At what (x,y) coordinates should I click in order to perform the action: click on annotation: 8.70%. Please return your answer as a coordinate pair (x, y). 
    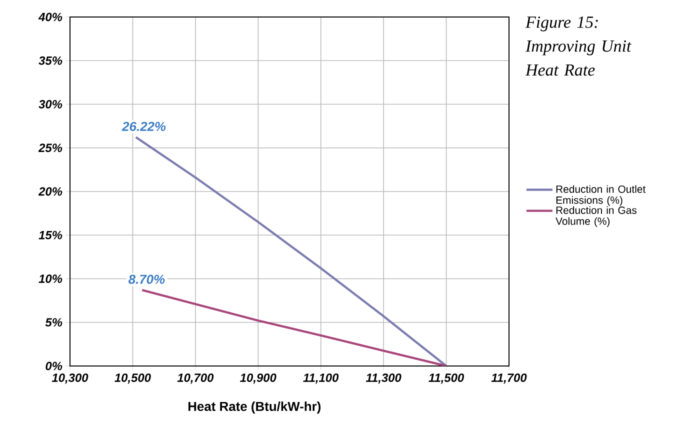
    Looking at the image, I should click on (146, 279).